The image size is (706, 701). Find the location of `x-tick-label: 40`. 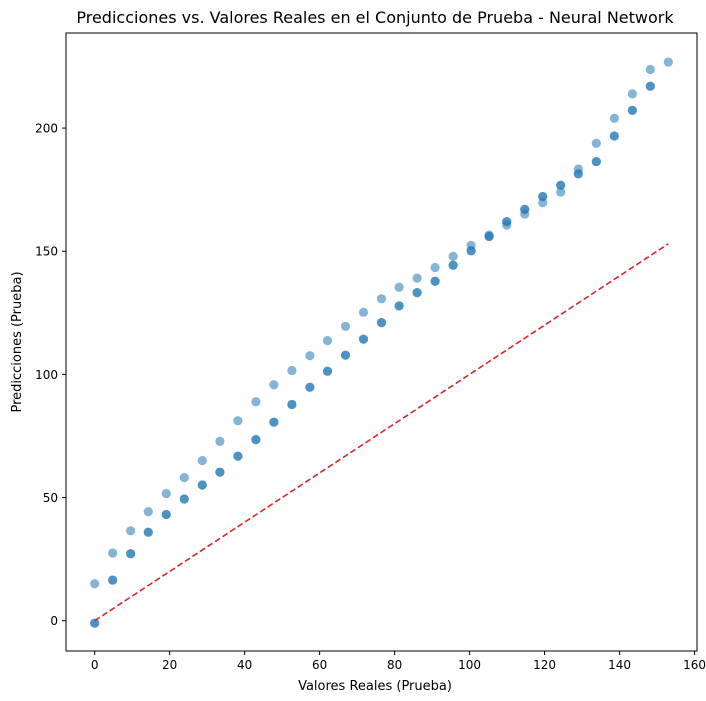

x-tick-label: 40 is located at coordinates (244, 665).